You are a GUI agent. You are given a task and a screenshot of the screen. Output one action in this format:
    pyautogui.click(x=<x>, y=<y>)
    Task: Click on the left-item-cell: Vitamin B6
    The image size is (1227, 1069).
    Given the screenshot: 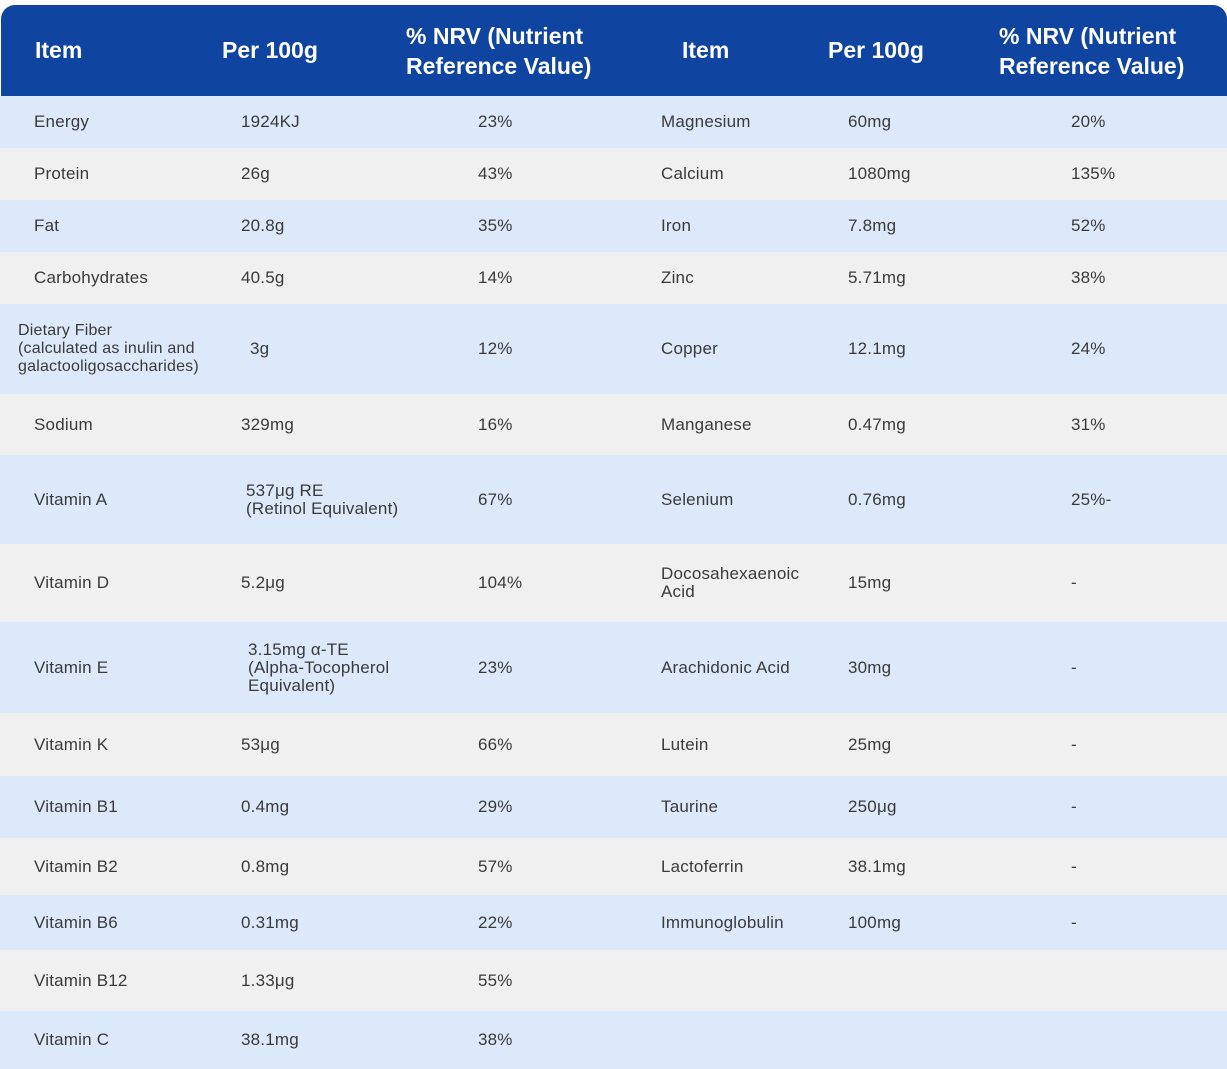 What is the action you would take?
    pyautogui.click(x=76, y=922)
    